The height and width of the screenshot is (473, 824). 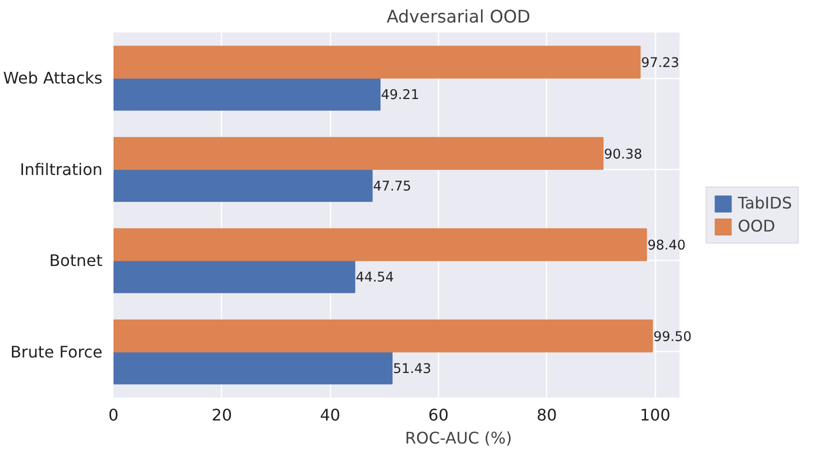 I want to click on data-label: 49.21, so click(x=400, y=96).